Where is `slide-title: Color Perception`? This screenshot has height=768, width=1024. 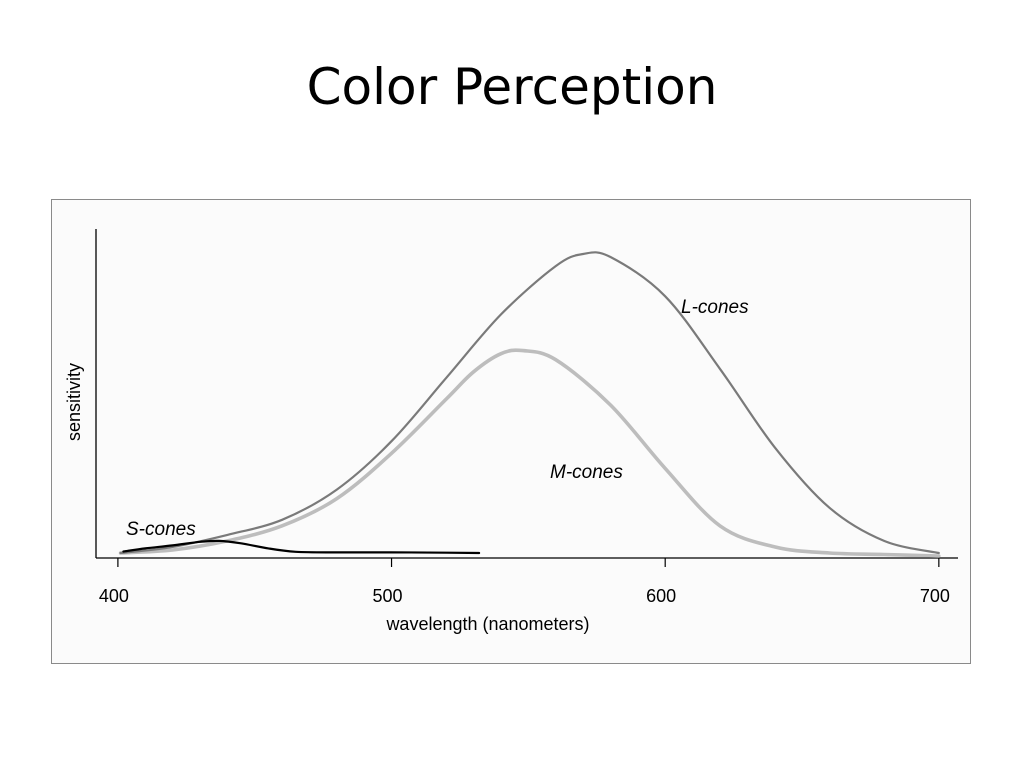
slide-title: Color Perception is located at coordinates (512, 87).